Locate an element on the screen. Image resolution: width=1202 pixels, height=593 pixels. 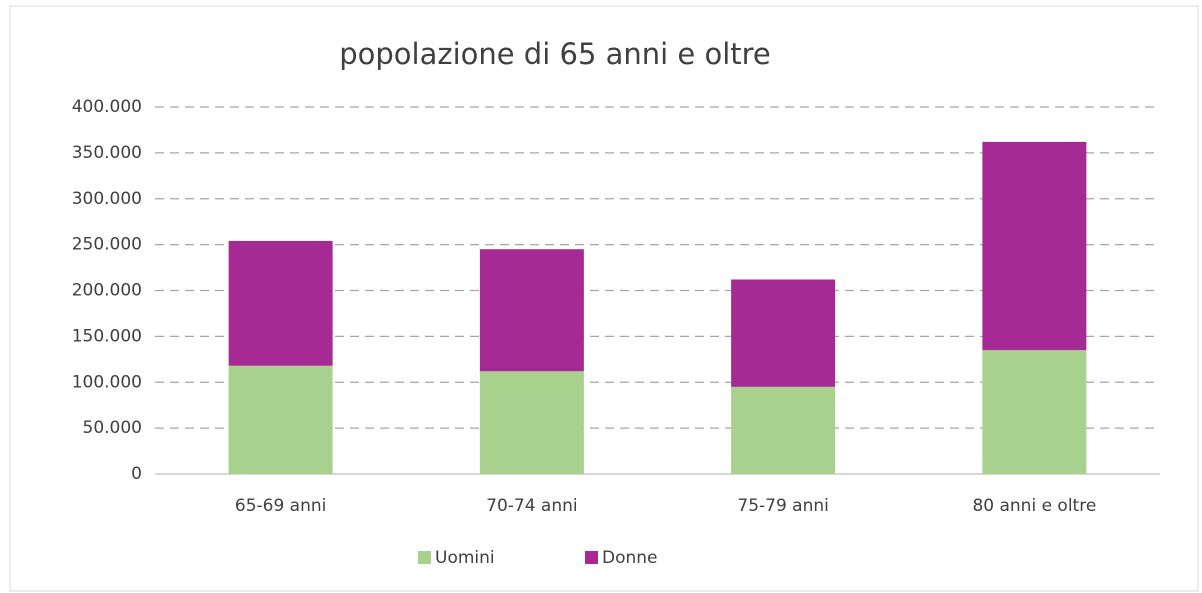
x-tick-label: 80 anni e oltre is located at coordinates (1034, 506).